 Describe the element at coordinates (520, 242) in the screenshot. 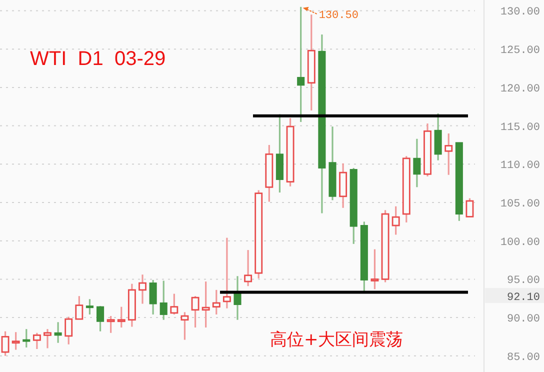

I see `y-tick-label: 100.00` at that location.